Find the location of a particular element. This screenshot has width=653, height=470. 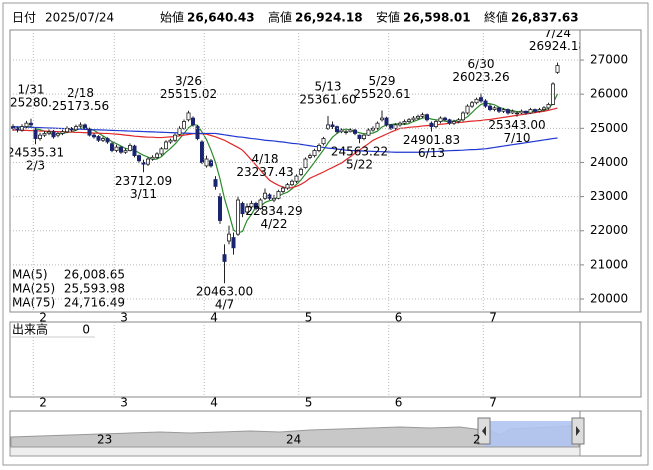

annotation-value: 25173.56 is located at coordinates (80, 106).